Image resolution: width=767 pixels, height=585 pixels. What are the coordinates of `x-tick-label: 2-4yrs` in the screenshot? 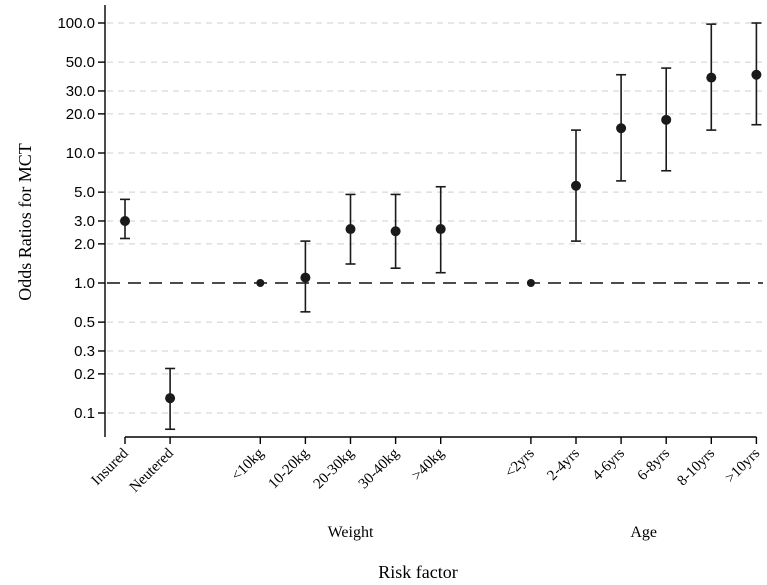 It's located at (563, 464).